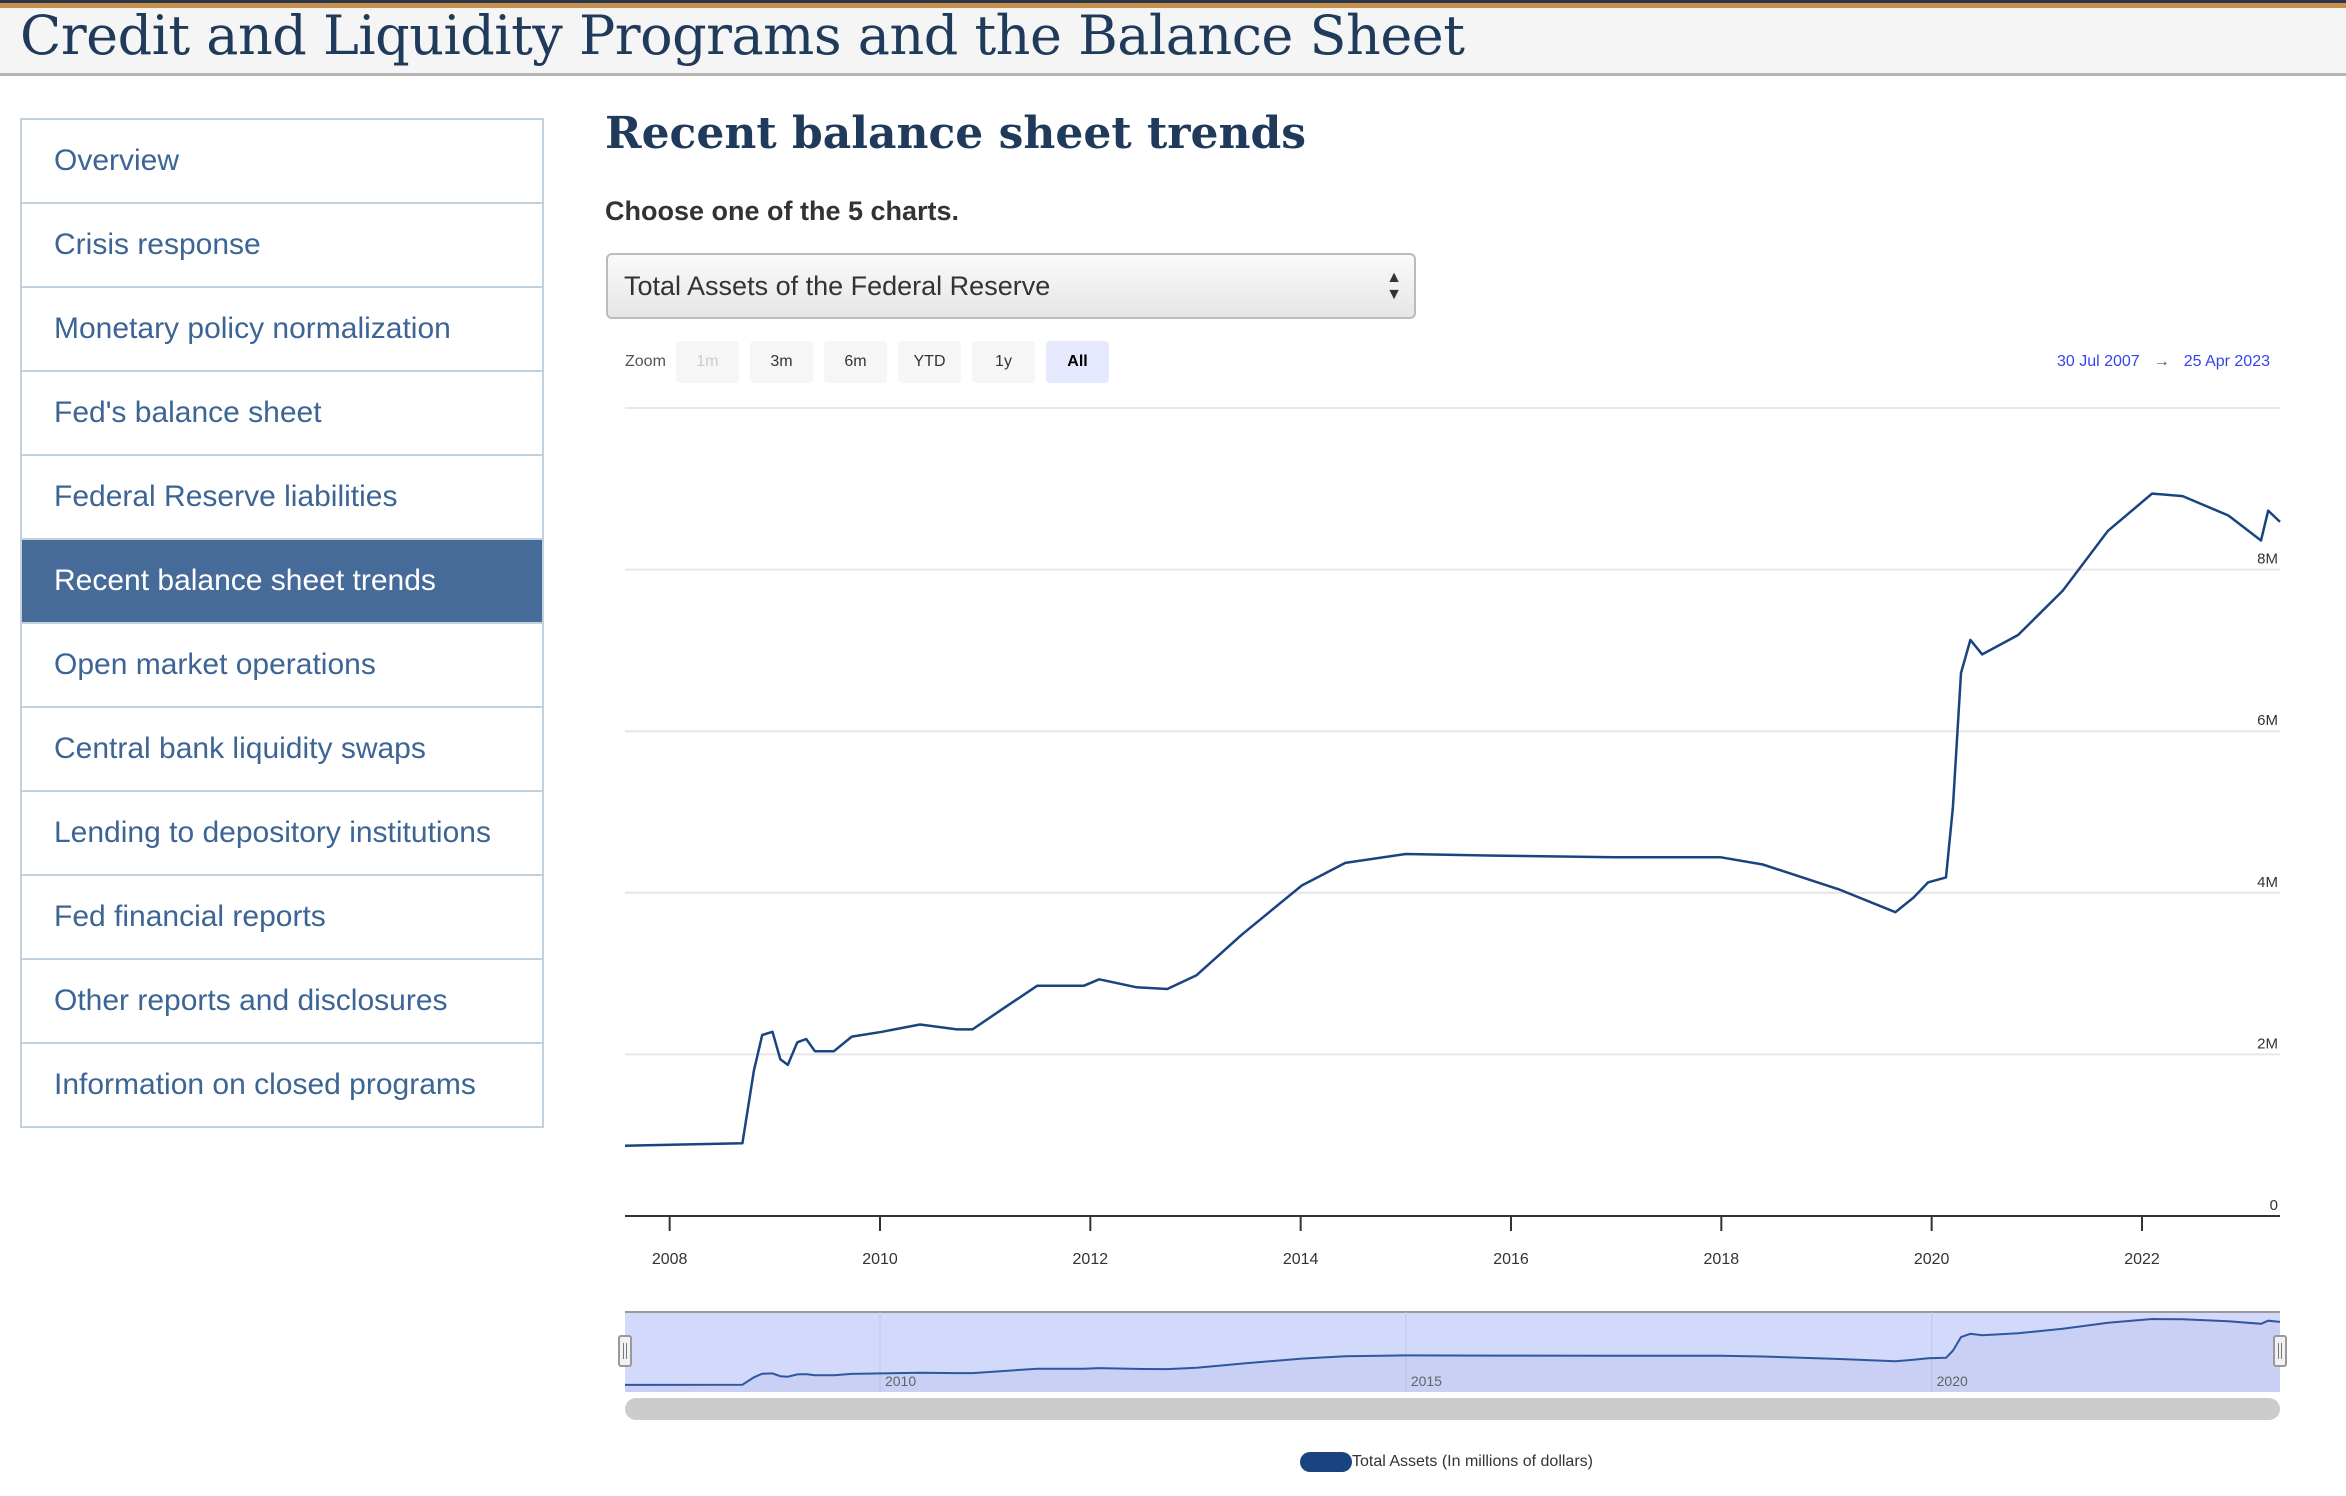 Image resolution: width=2346 pixels, height=1496 pixels. I want to click on top-accent-stripe, so click(1173, 5).